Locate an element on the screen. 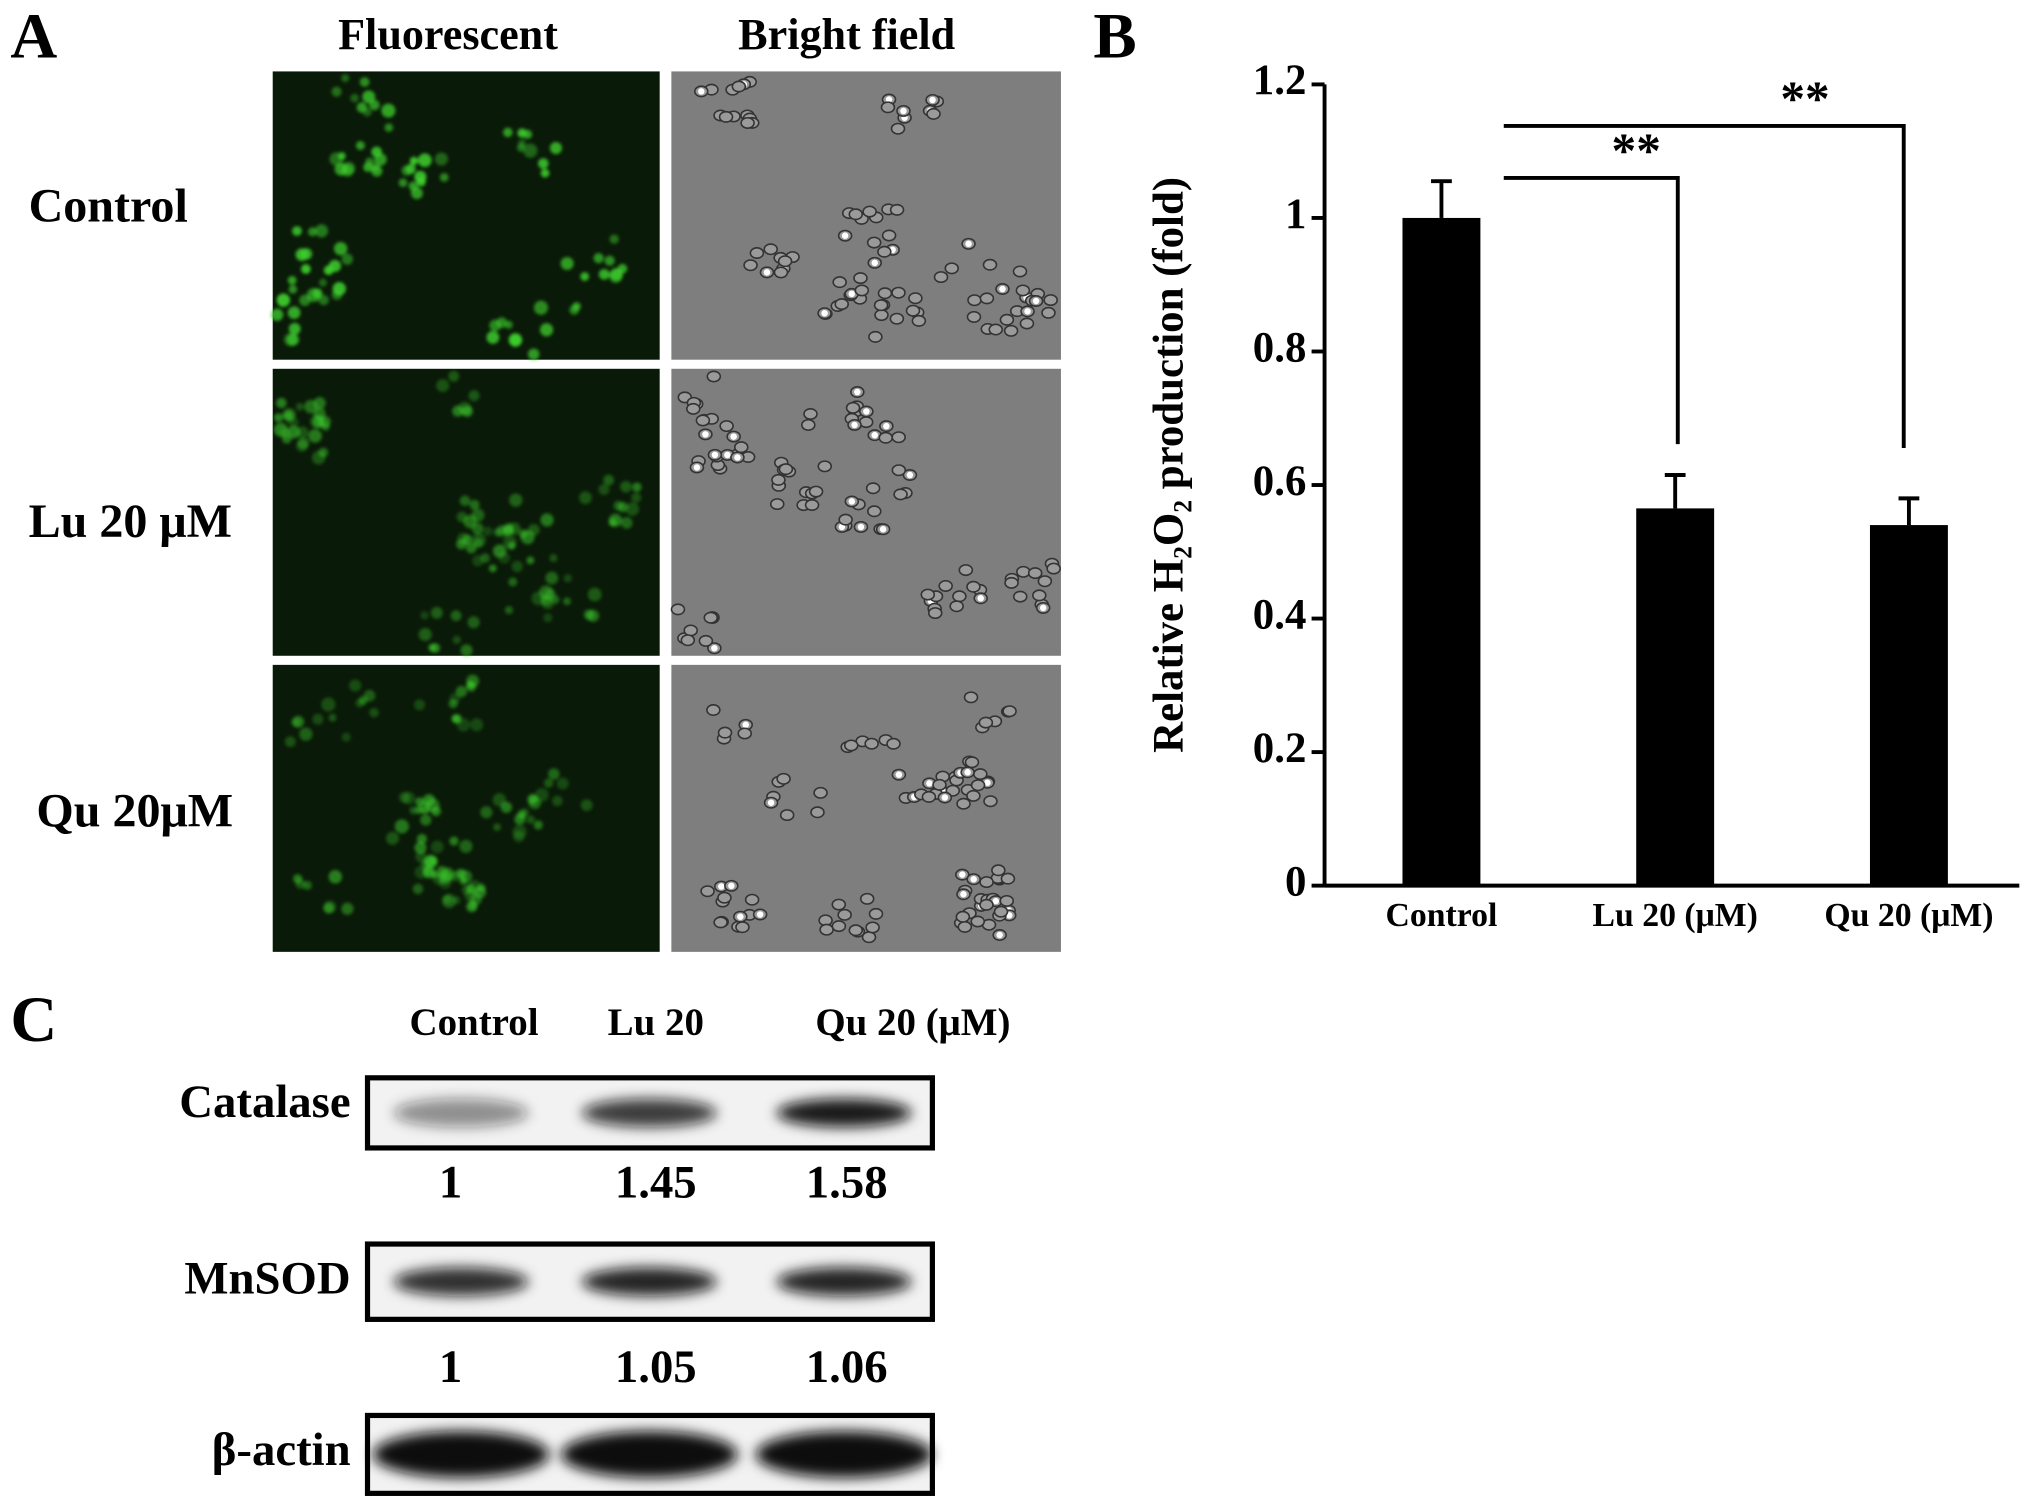 The height and width of the screenshot is (1507, 2031). y-tick-label: 0.6 is located at coordinates (1280, 481).